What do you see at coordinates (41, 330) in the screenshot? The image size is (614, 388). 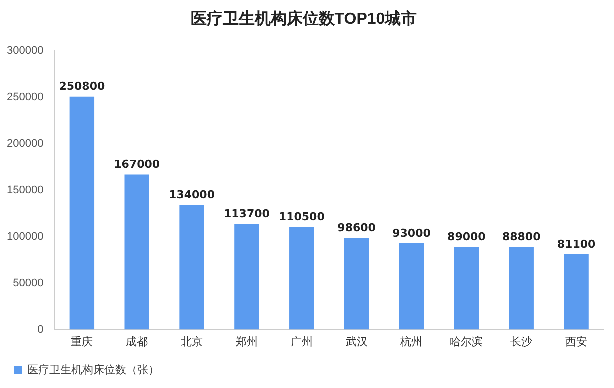 I see `y-tick-label: 0` at bounding box center [41, 330].